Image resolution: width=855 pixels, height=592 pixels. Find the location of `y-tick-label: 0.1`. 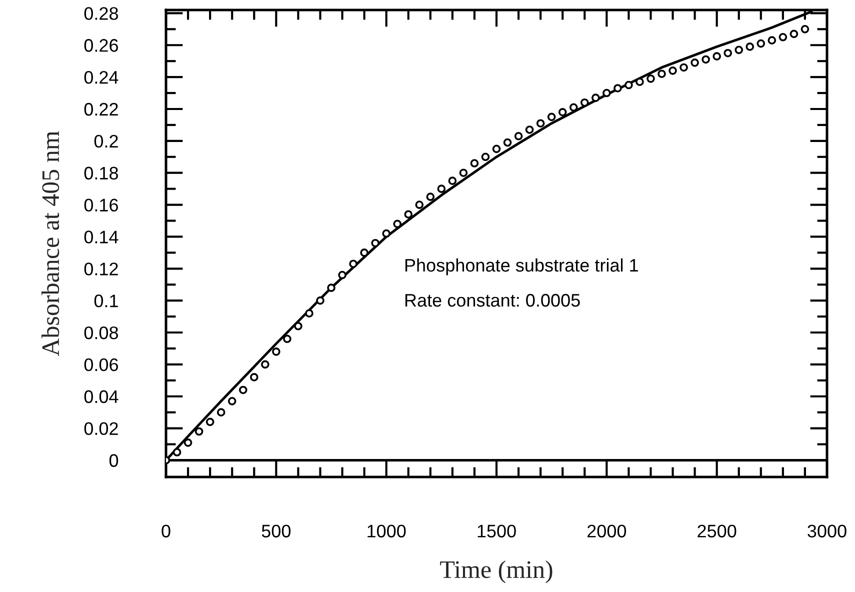

y-tick-label: 0.1 is located at coordinates (106, 301).